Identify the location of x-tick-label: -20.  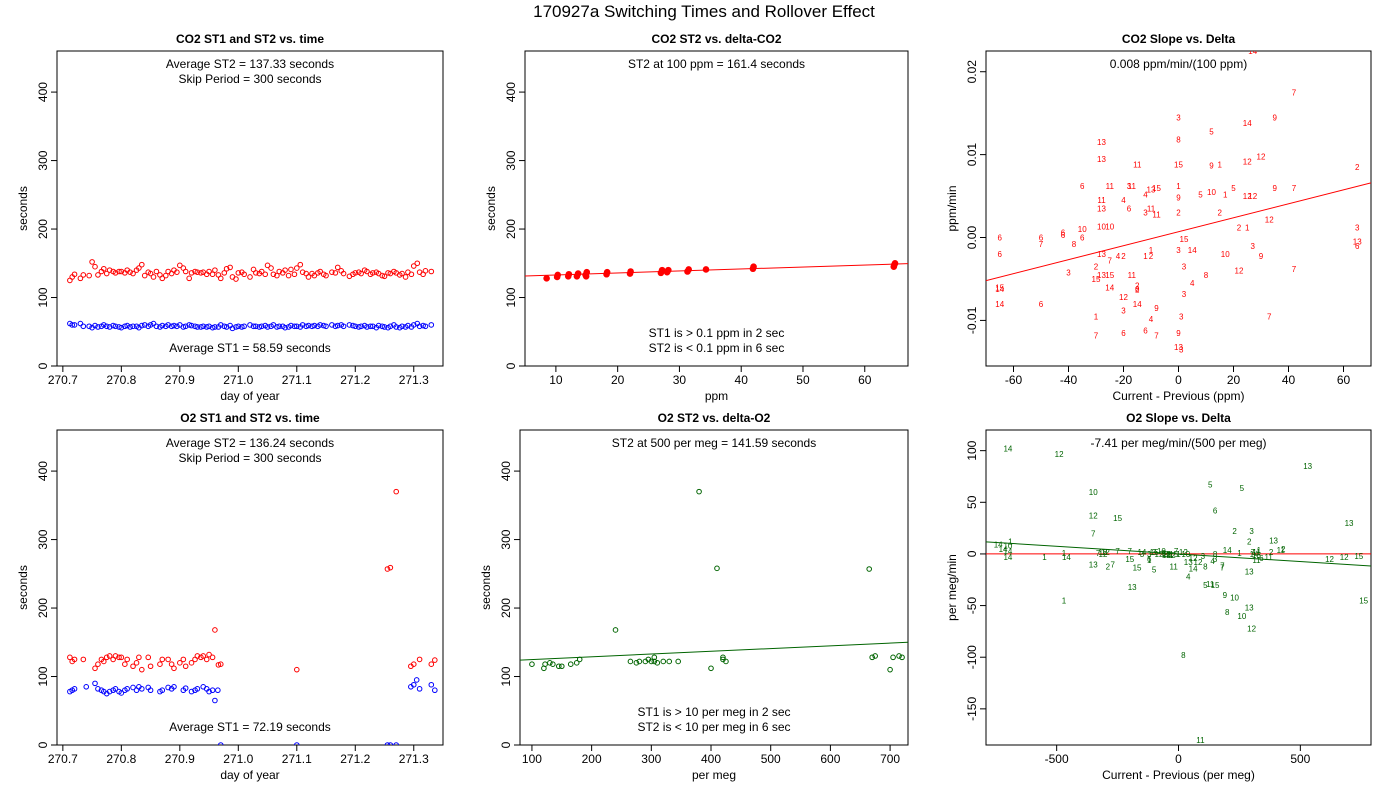
(1124, 380).